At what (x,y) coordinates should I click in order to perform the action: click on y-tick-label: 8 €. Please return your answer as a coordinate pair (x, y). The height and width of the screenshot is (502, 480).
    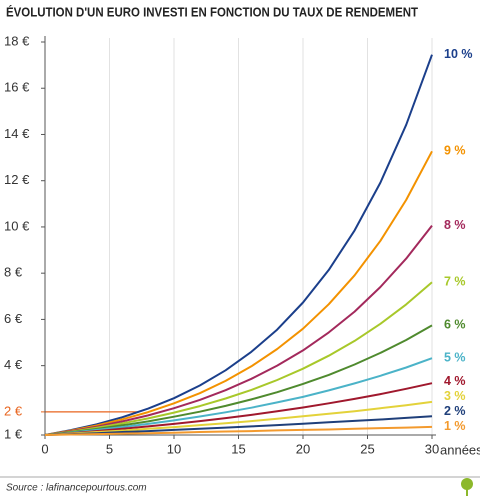
    Looking at the image, I should click on (13, 272).